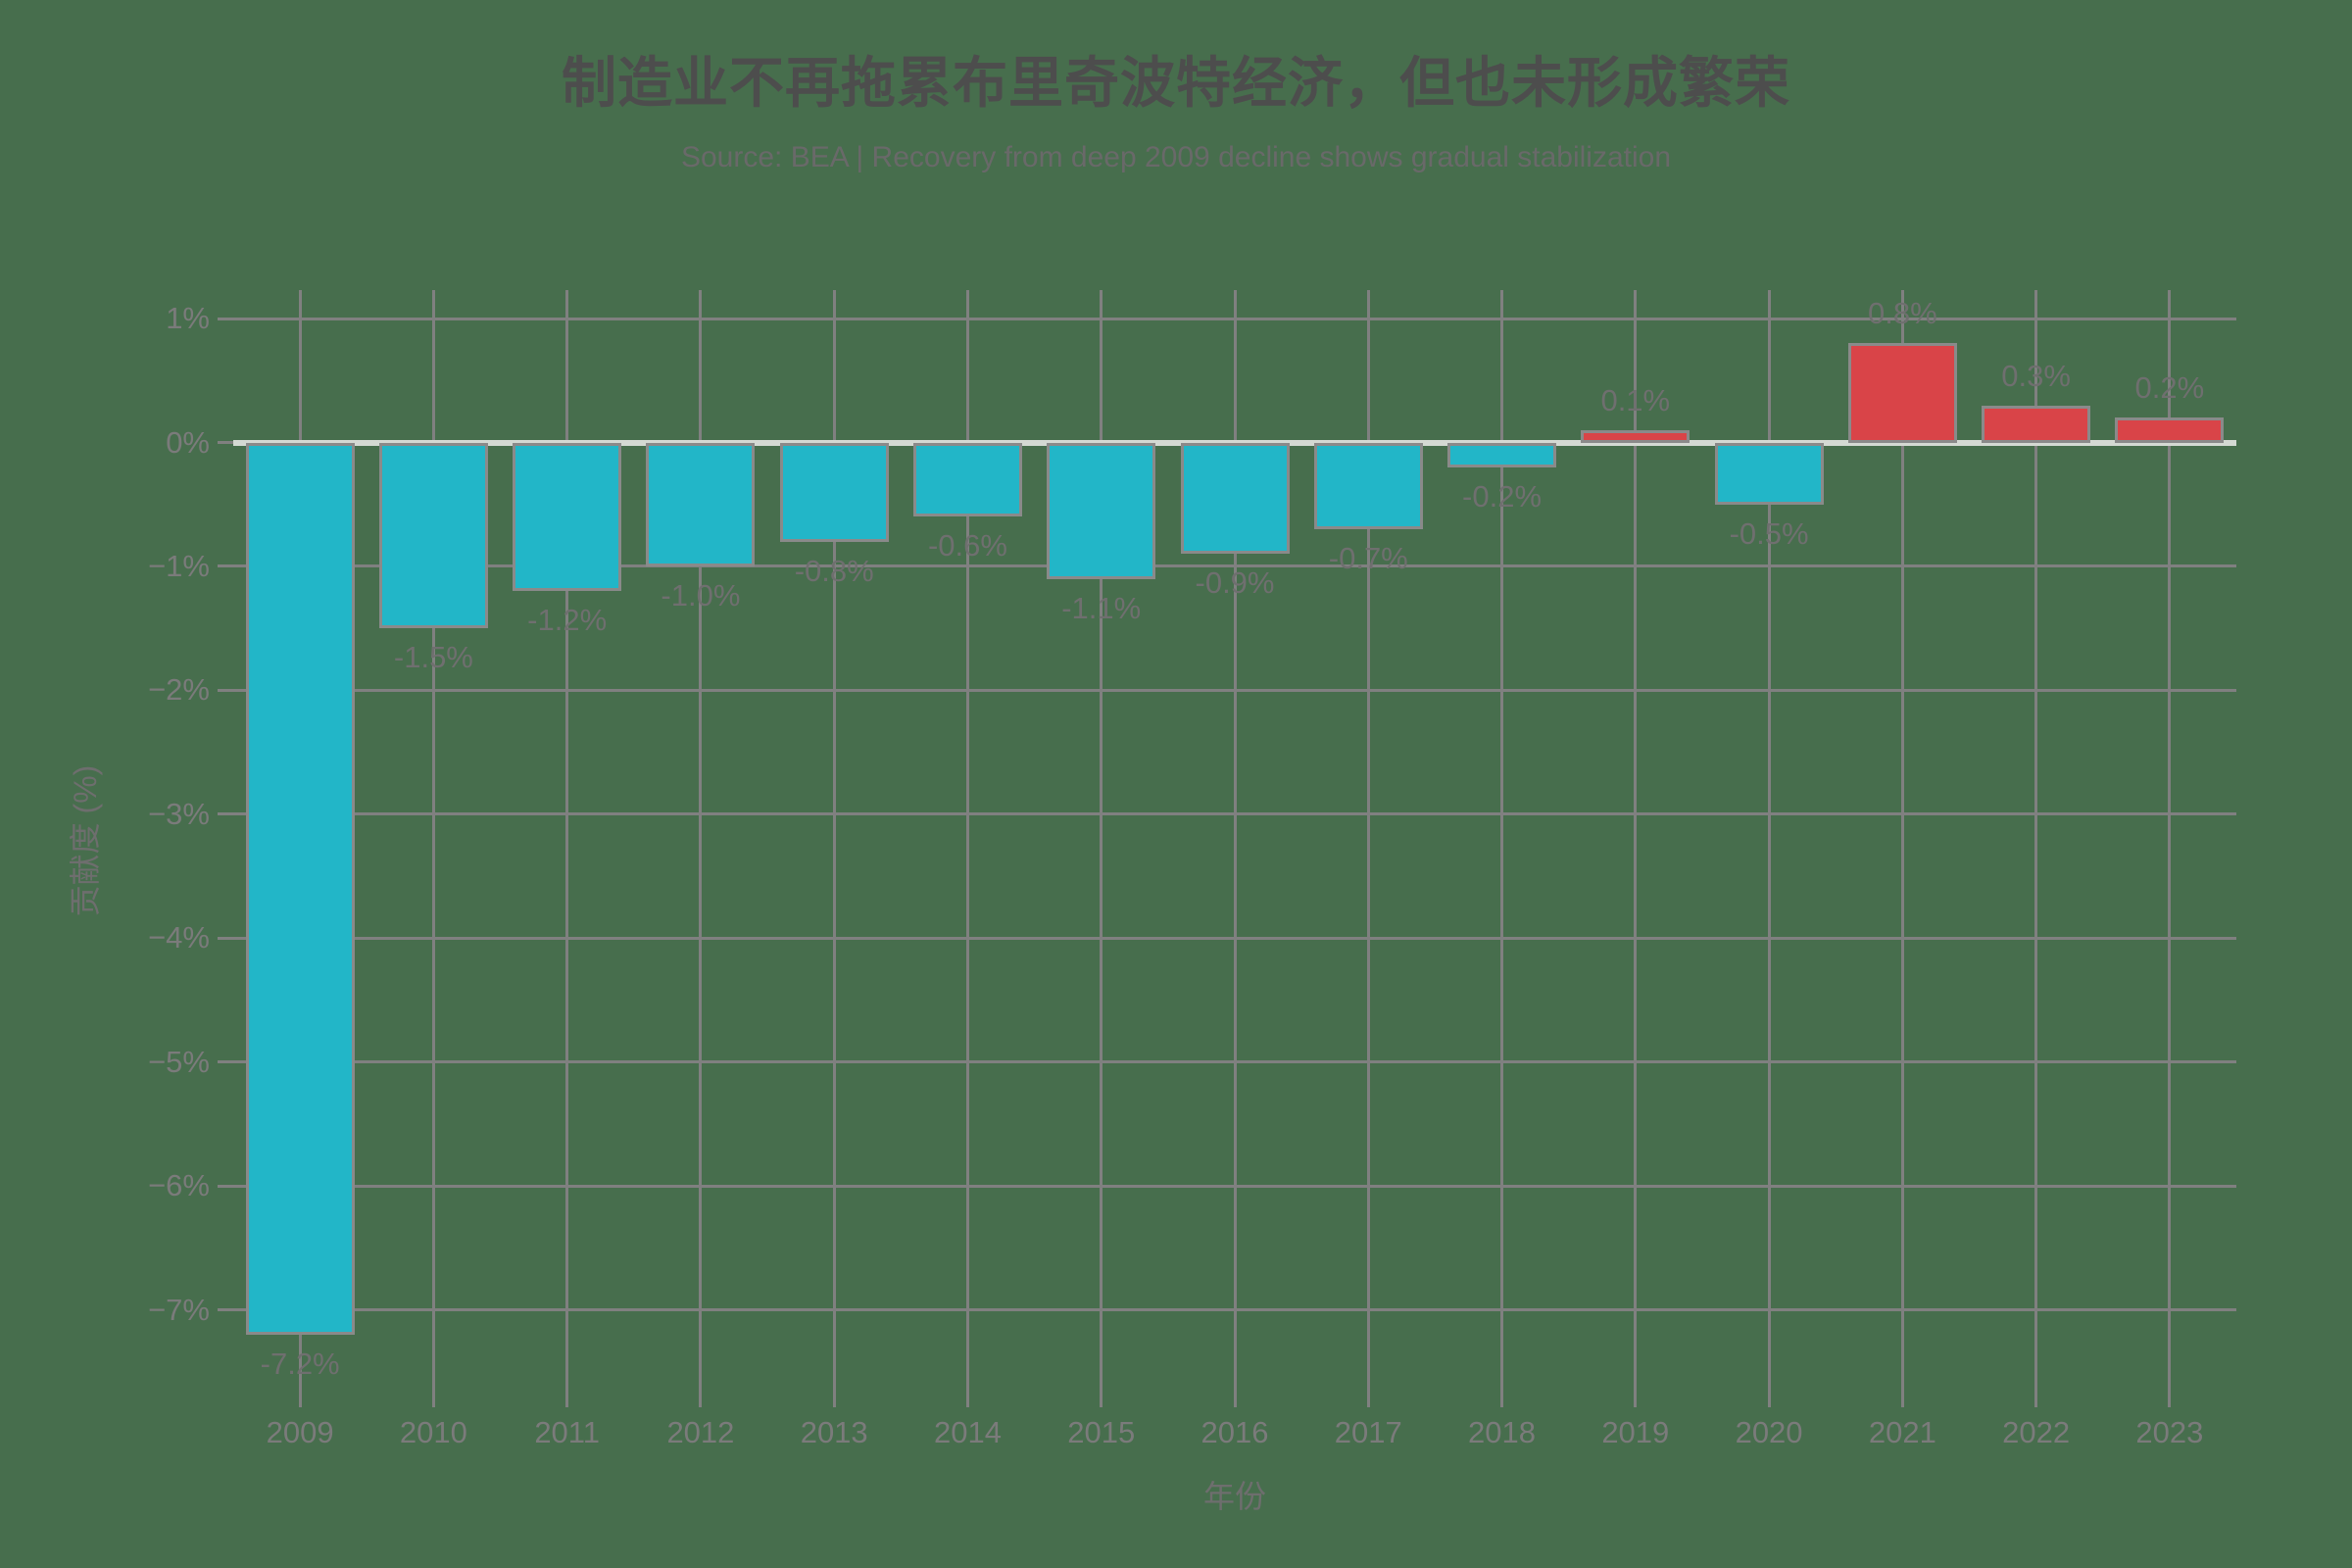 The width and height of the screenshot is (2352, 1568). I want to click on y-axis-tick-label: −7%, so click(179, 1309).